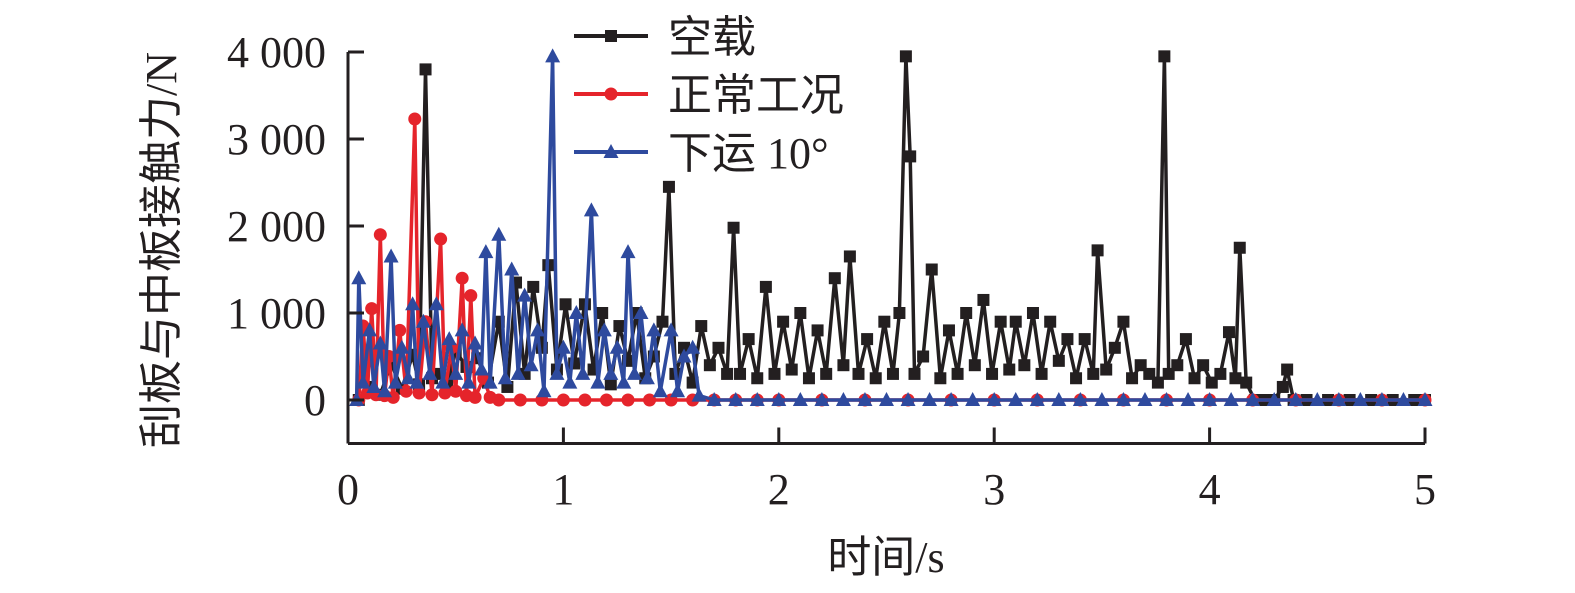 The height and width of the screenshot is (593, 1575). I want to click on legend-label: 空载, so click(712, 37).